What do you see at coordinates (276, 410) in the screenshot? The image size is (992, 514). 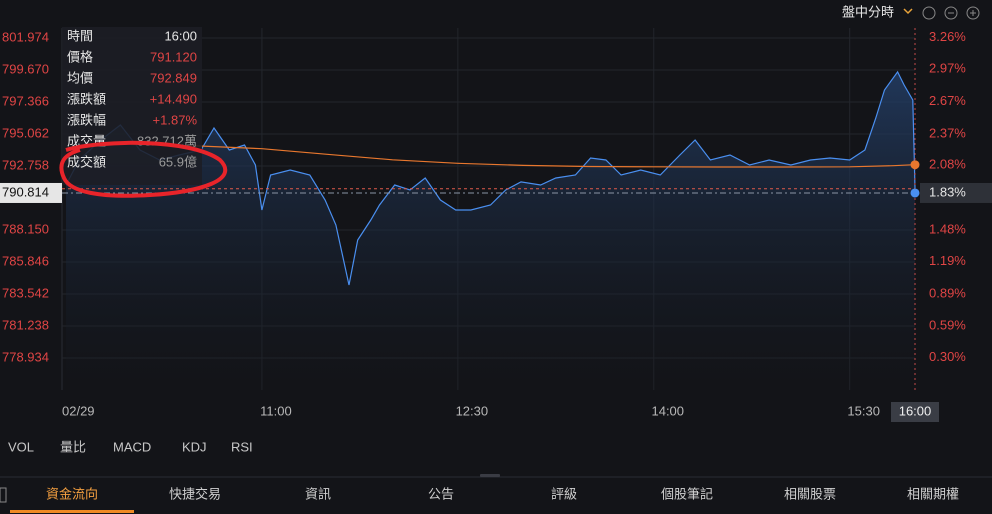 I see `x-tick-label: 11:00` at bounding box center [276, 410].